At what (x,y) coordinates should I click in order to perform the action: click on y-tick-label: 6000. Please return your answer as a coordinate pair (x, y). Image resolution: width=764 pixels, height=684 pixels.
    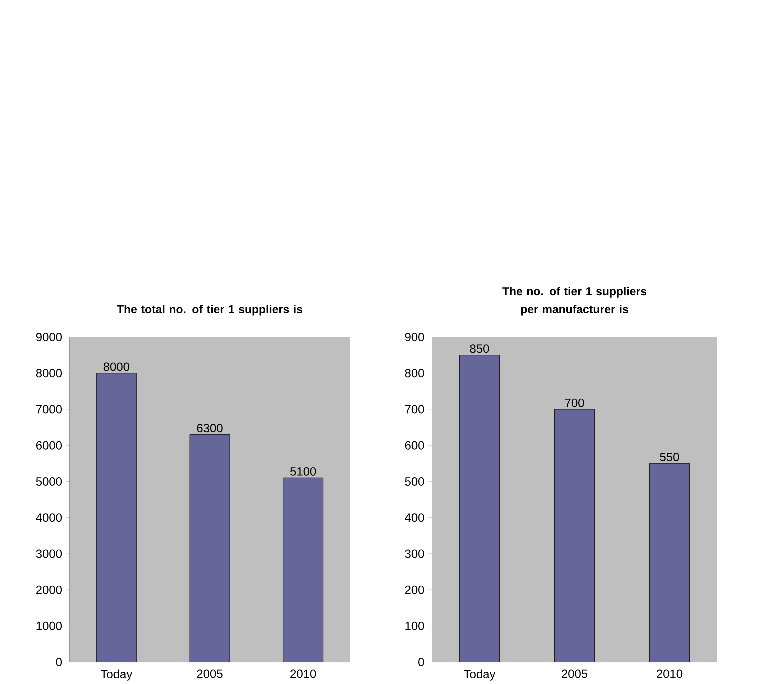
    Looking at the image, I should click on (49, 445).